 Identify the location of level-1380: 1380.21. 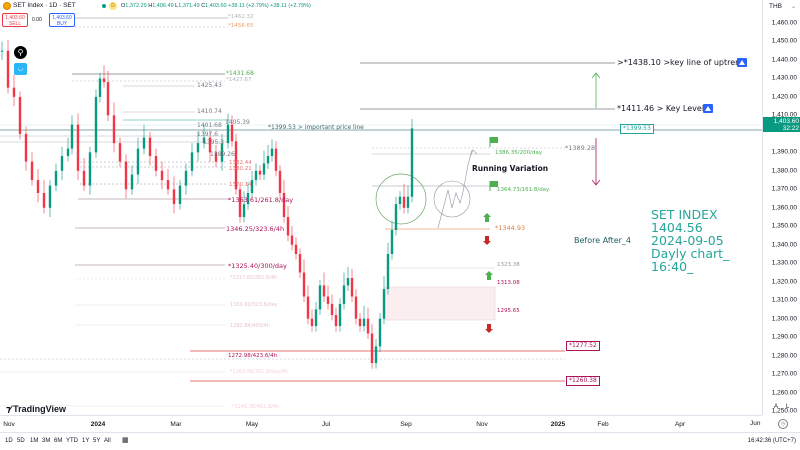
(240, 169).